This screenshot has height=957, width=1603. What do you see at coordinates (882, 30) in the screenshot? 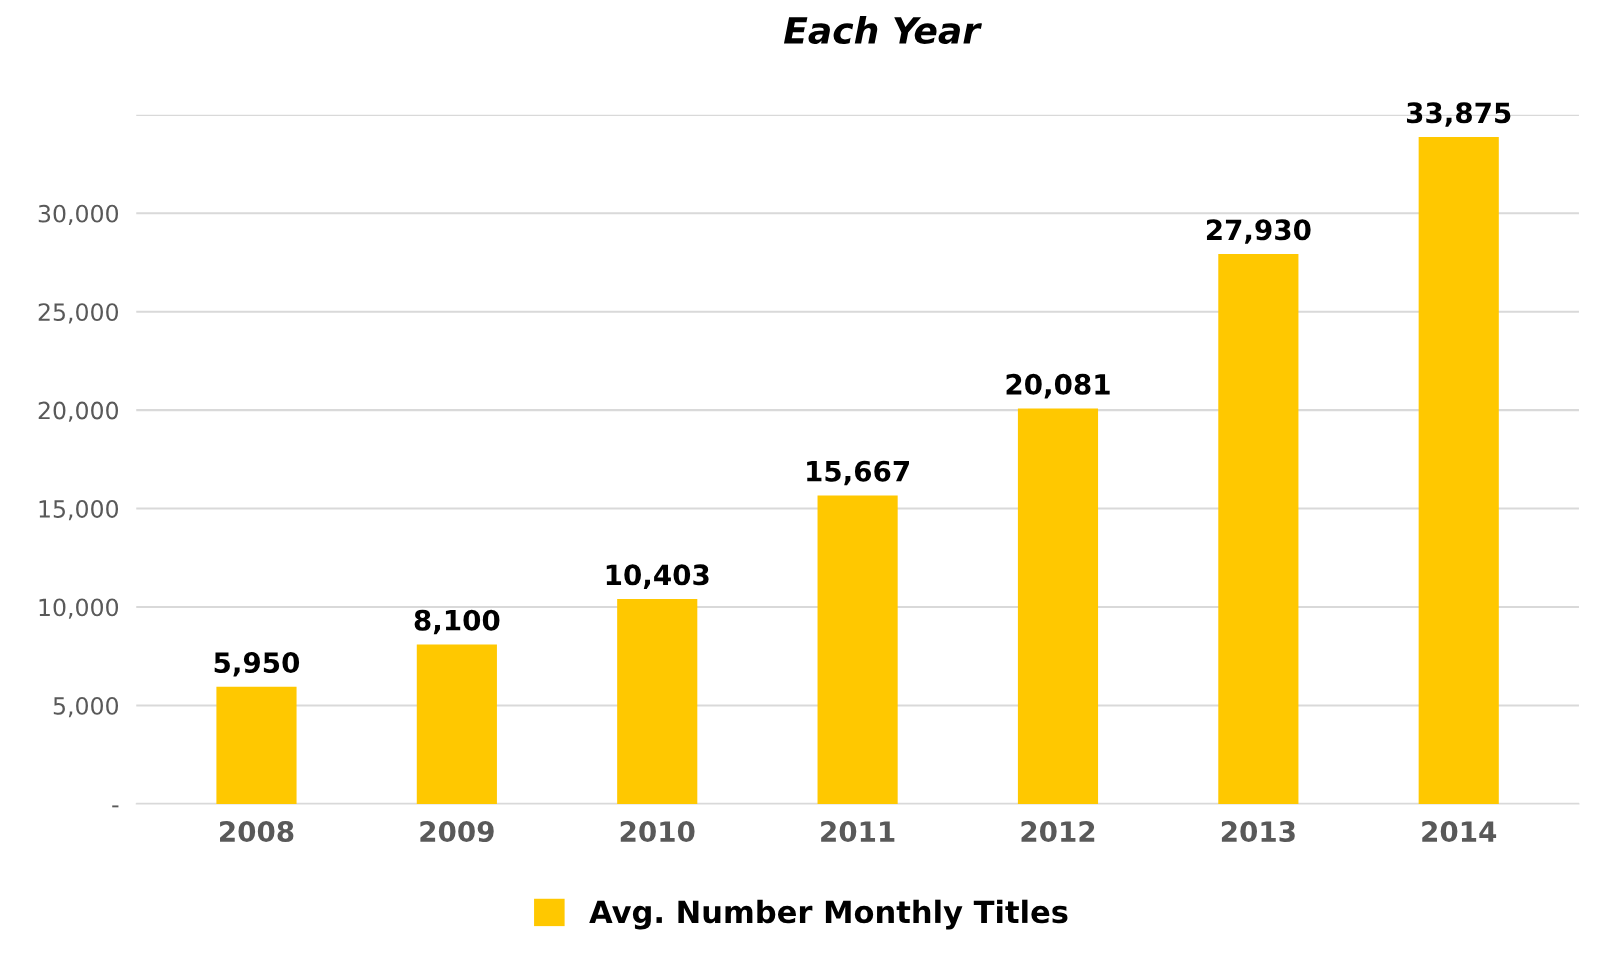
I see `chart-title: Each Year` at bounding box center [882, 30].